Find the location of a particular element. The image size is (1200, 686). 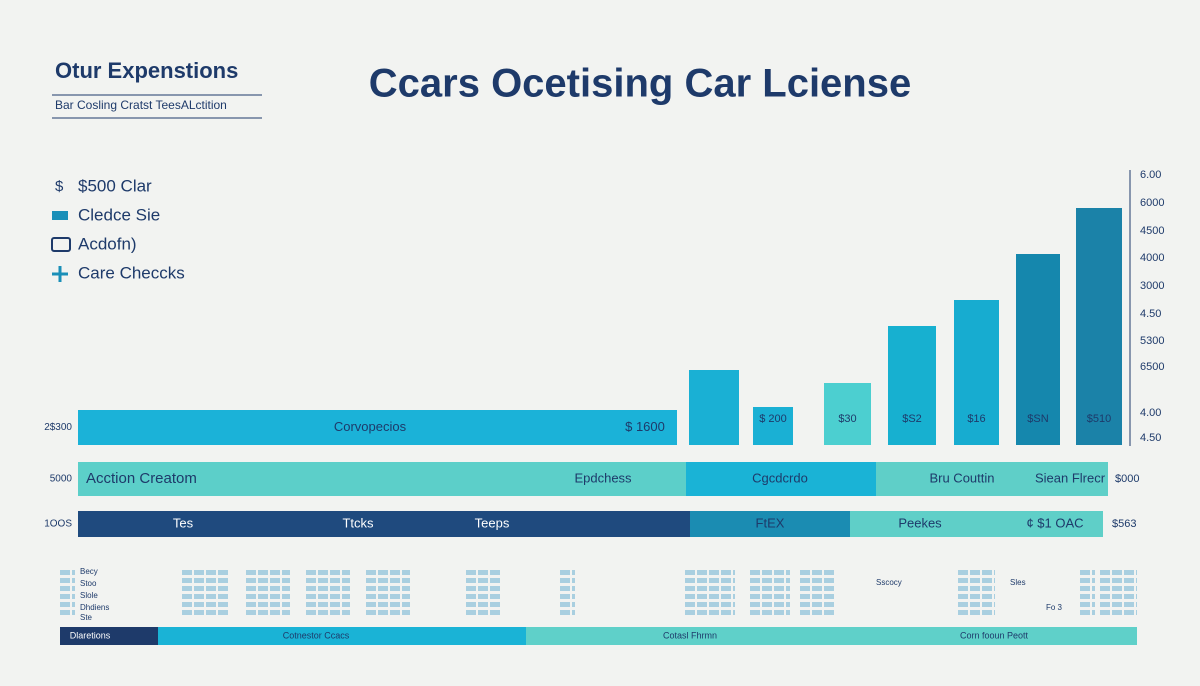

row-text: Siean Flrecr is located at coordinates (1070, 477).